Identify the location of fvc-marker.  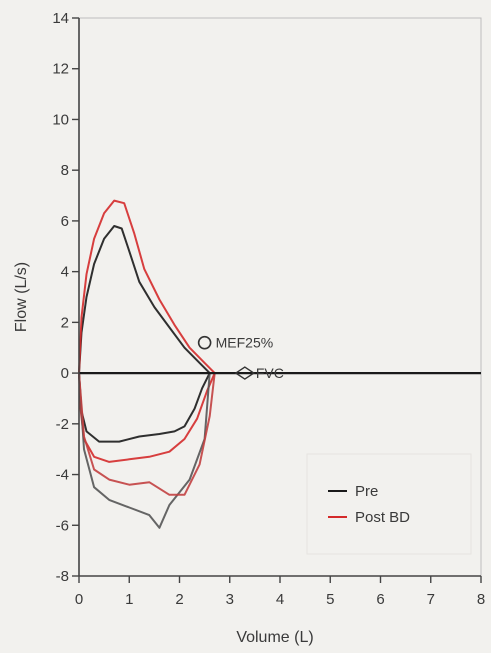
(245, 373).